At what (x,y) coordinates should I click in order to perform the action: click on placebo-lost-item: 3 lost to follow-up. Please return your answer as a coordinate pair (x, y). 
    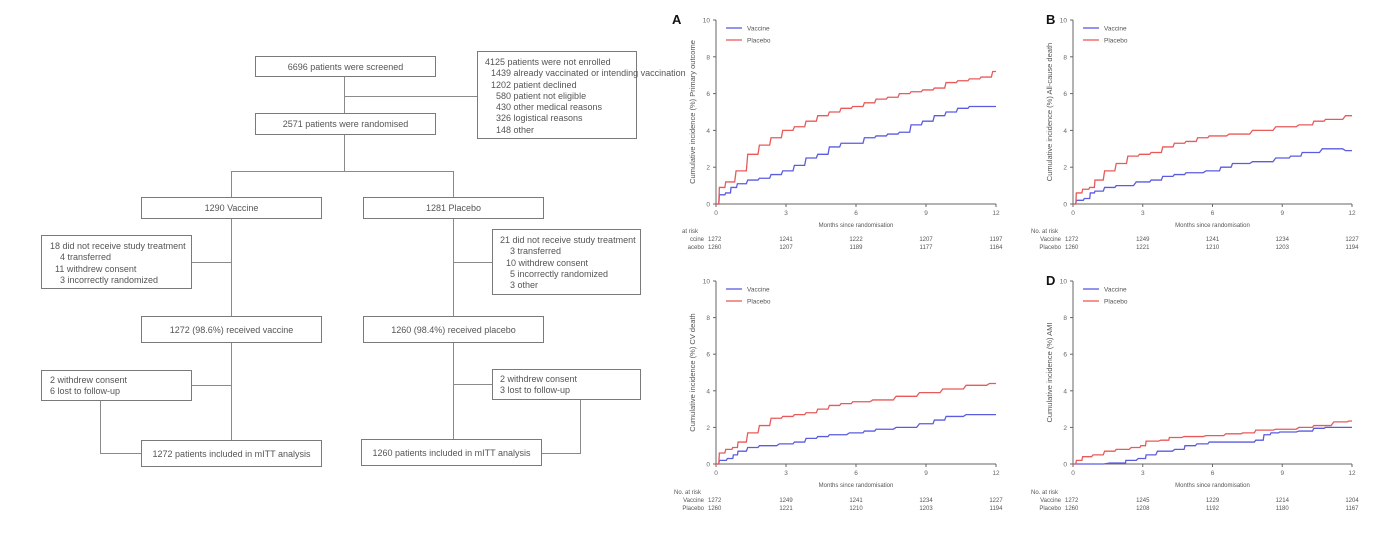
    Looking at the image, I should click on (535, 390).